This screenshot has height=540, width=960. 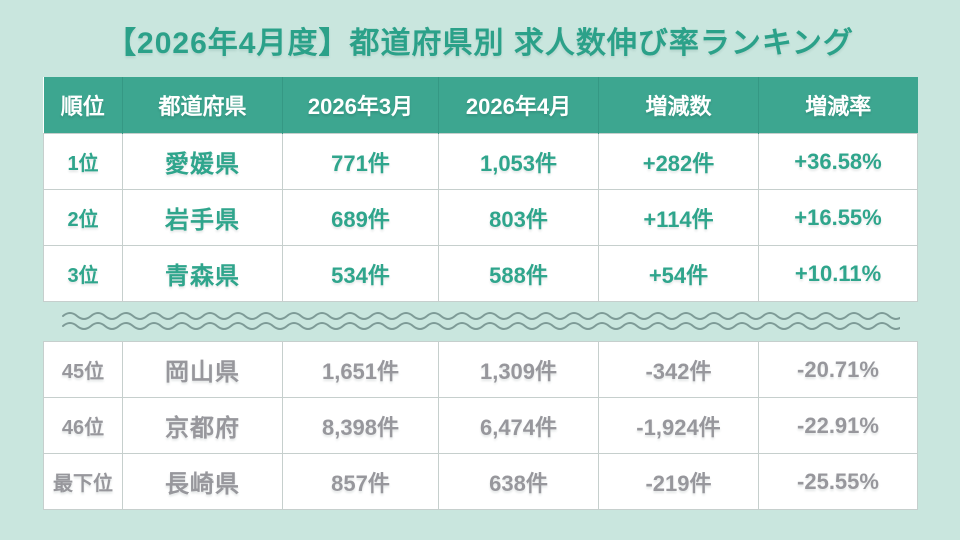 I want to click on header-march: 2026年3月, so click(x=360, y=105).